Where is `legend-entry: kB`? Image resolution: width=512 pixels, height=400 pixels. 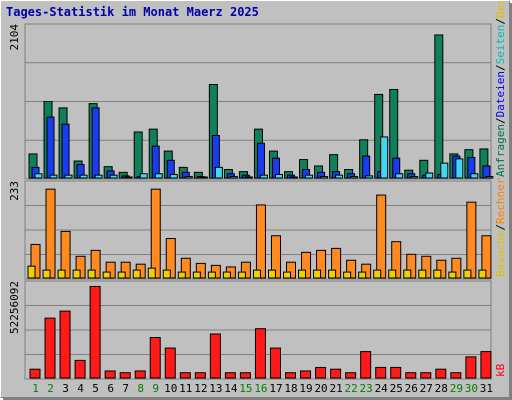 legend-entry: kB is located at coordinates (500, 370).